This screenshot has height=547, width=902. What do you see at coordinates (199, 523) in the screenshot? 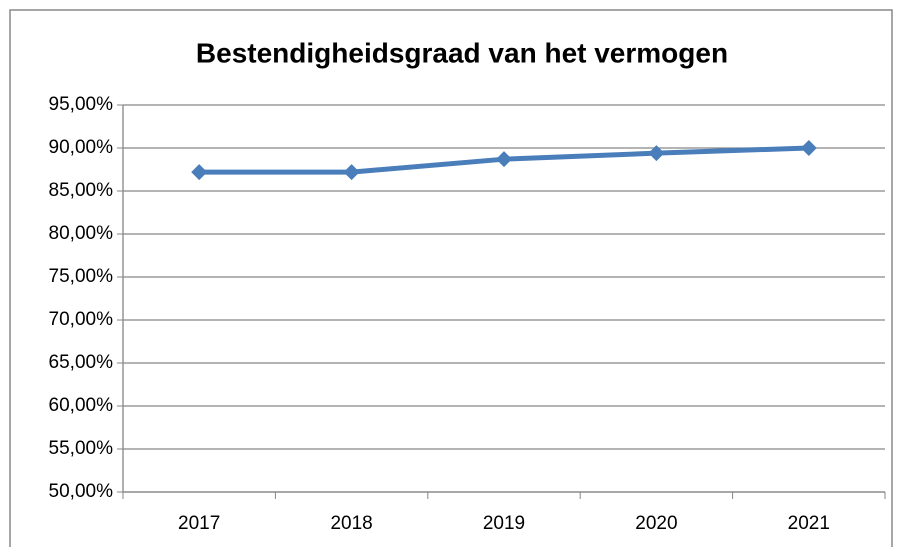
I see `x-tick-label: 2017` at bounding box center [199, 523].